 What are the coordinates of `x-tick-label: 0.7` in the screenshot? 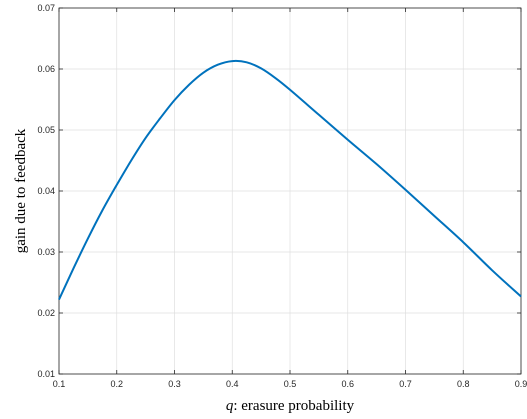 It's located at (405, 384).